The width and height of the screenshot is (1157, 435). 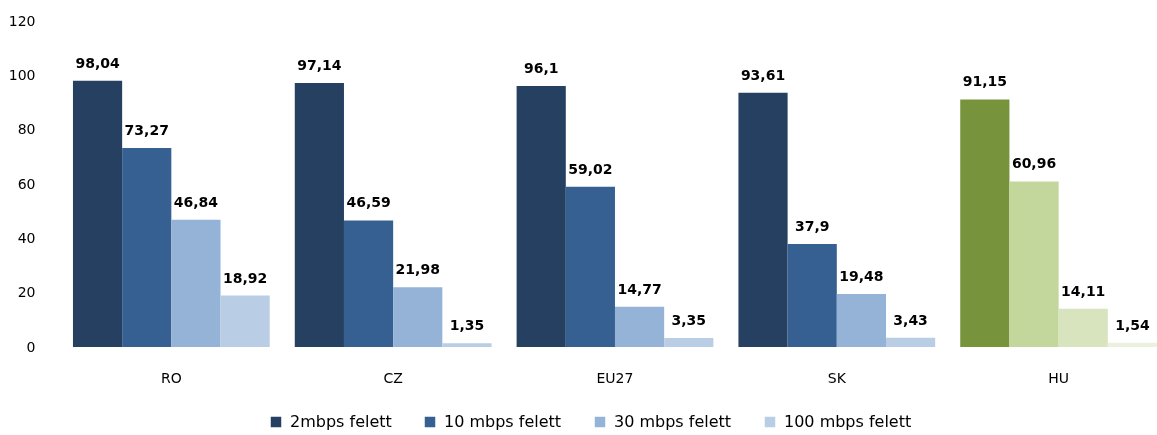 What do you see at coordinates (673, 421) in the screenshot?
I see `legend-label: 30 mbps felett` at bounding box center [673, 421].